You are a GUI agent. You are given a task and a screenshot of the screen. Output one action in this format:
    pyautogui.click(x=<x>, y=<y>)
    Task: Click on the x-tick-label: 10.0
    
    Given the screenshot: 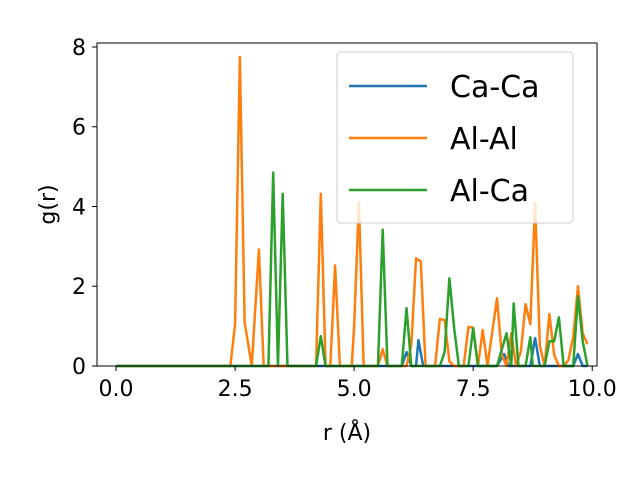 What is the action you would take?
    pyautogui.click(x=592, y=389)
    